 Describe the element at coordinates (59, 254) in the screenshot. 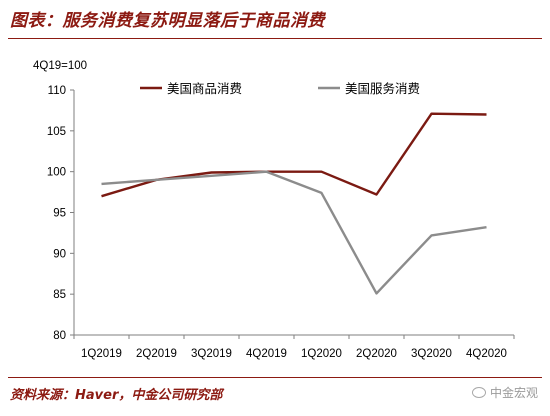

I see `y-tick-label: 90` at that location.